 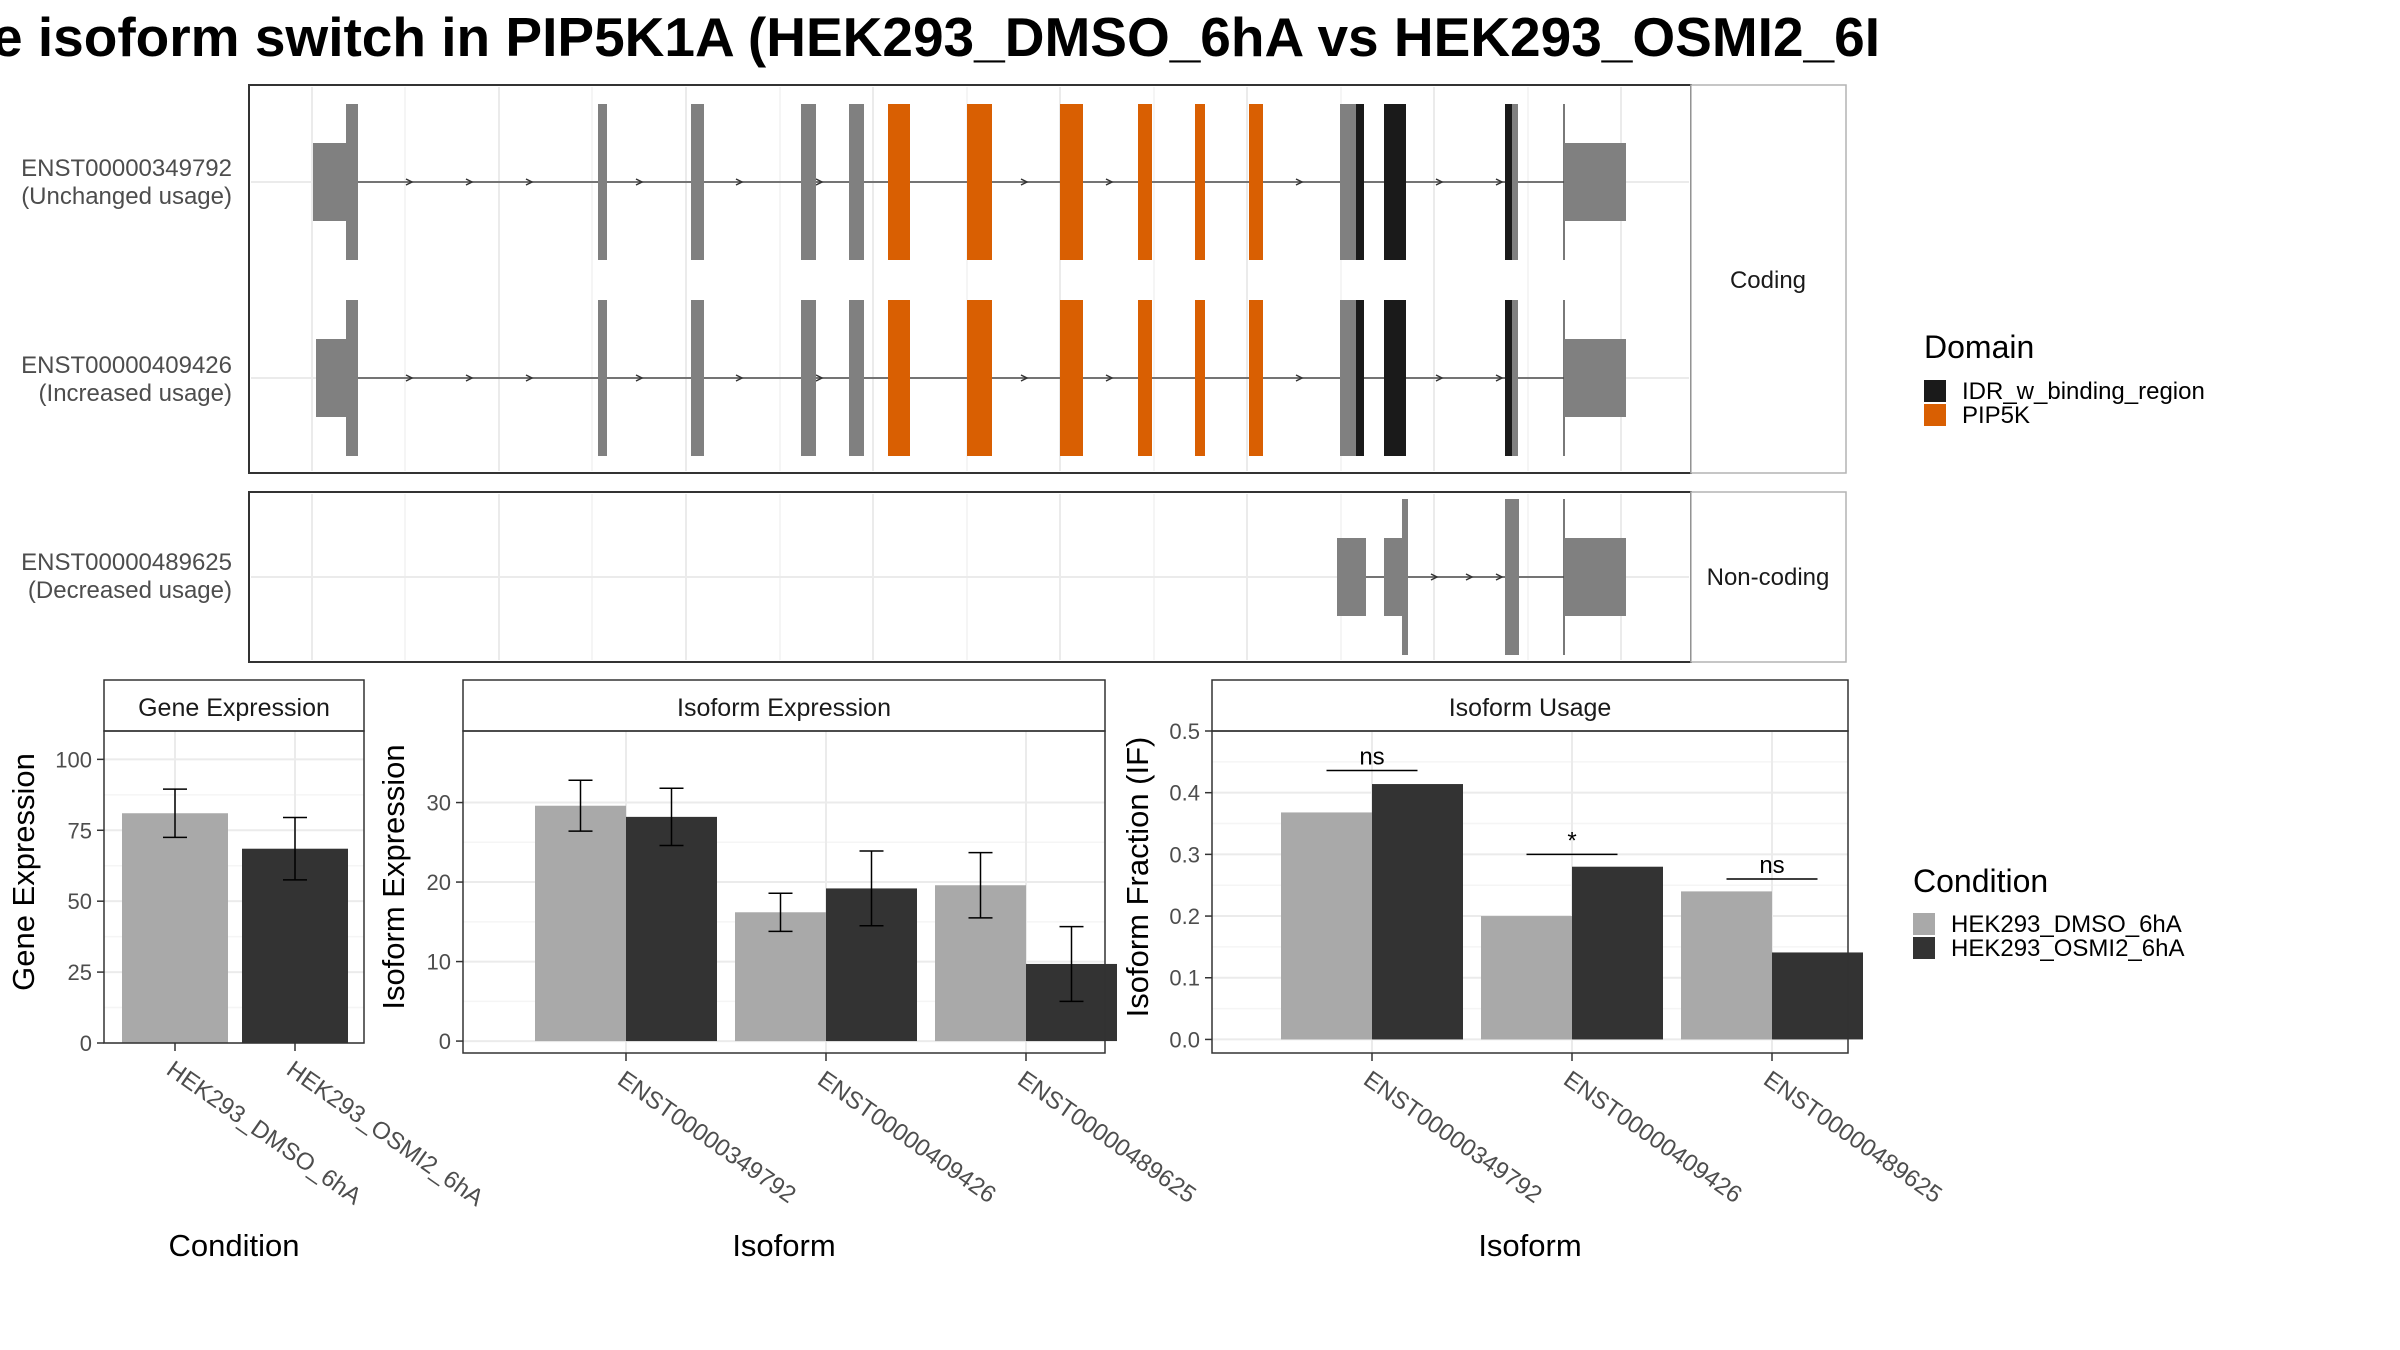 I want to click on isoform-3-id: ENST00000489625, so click(x=126, y=562).